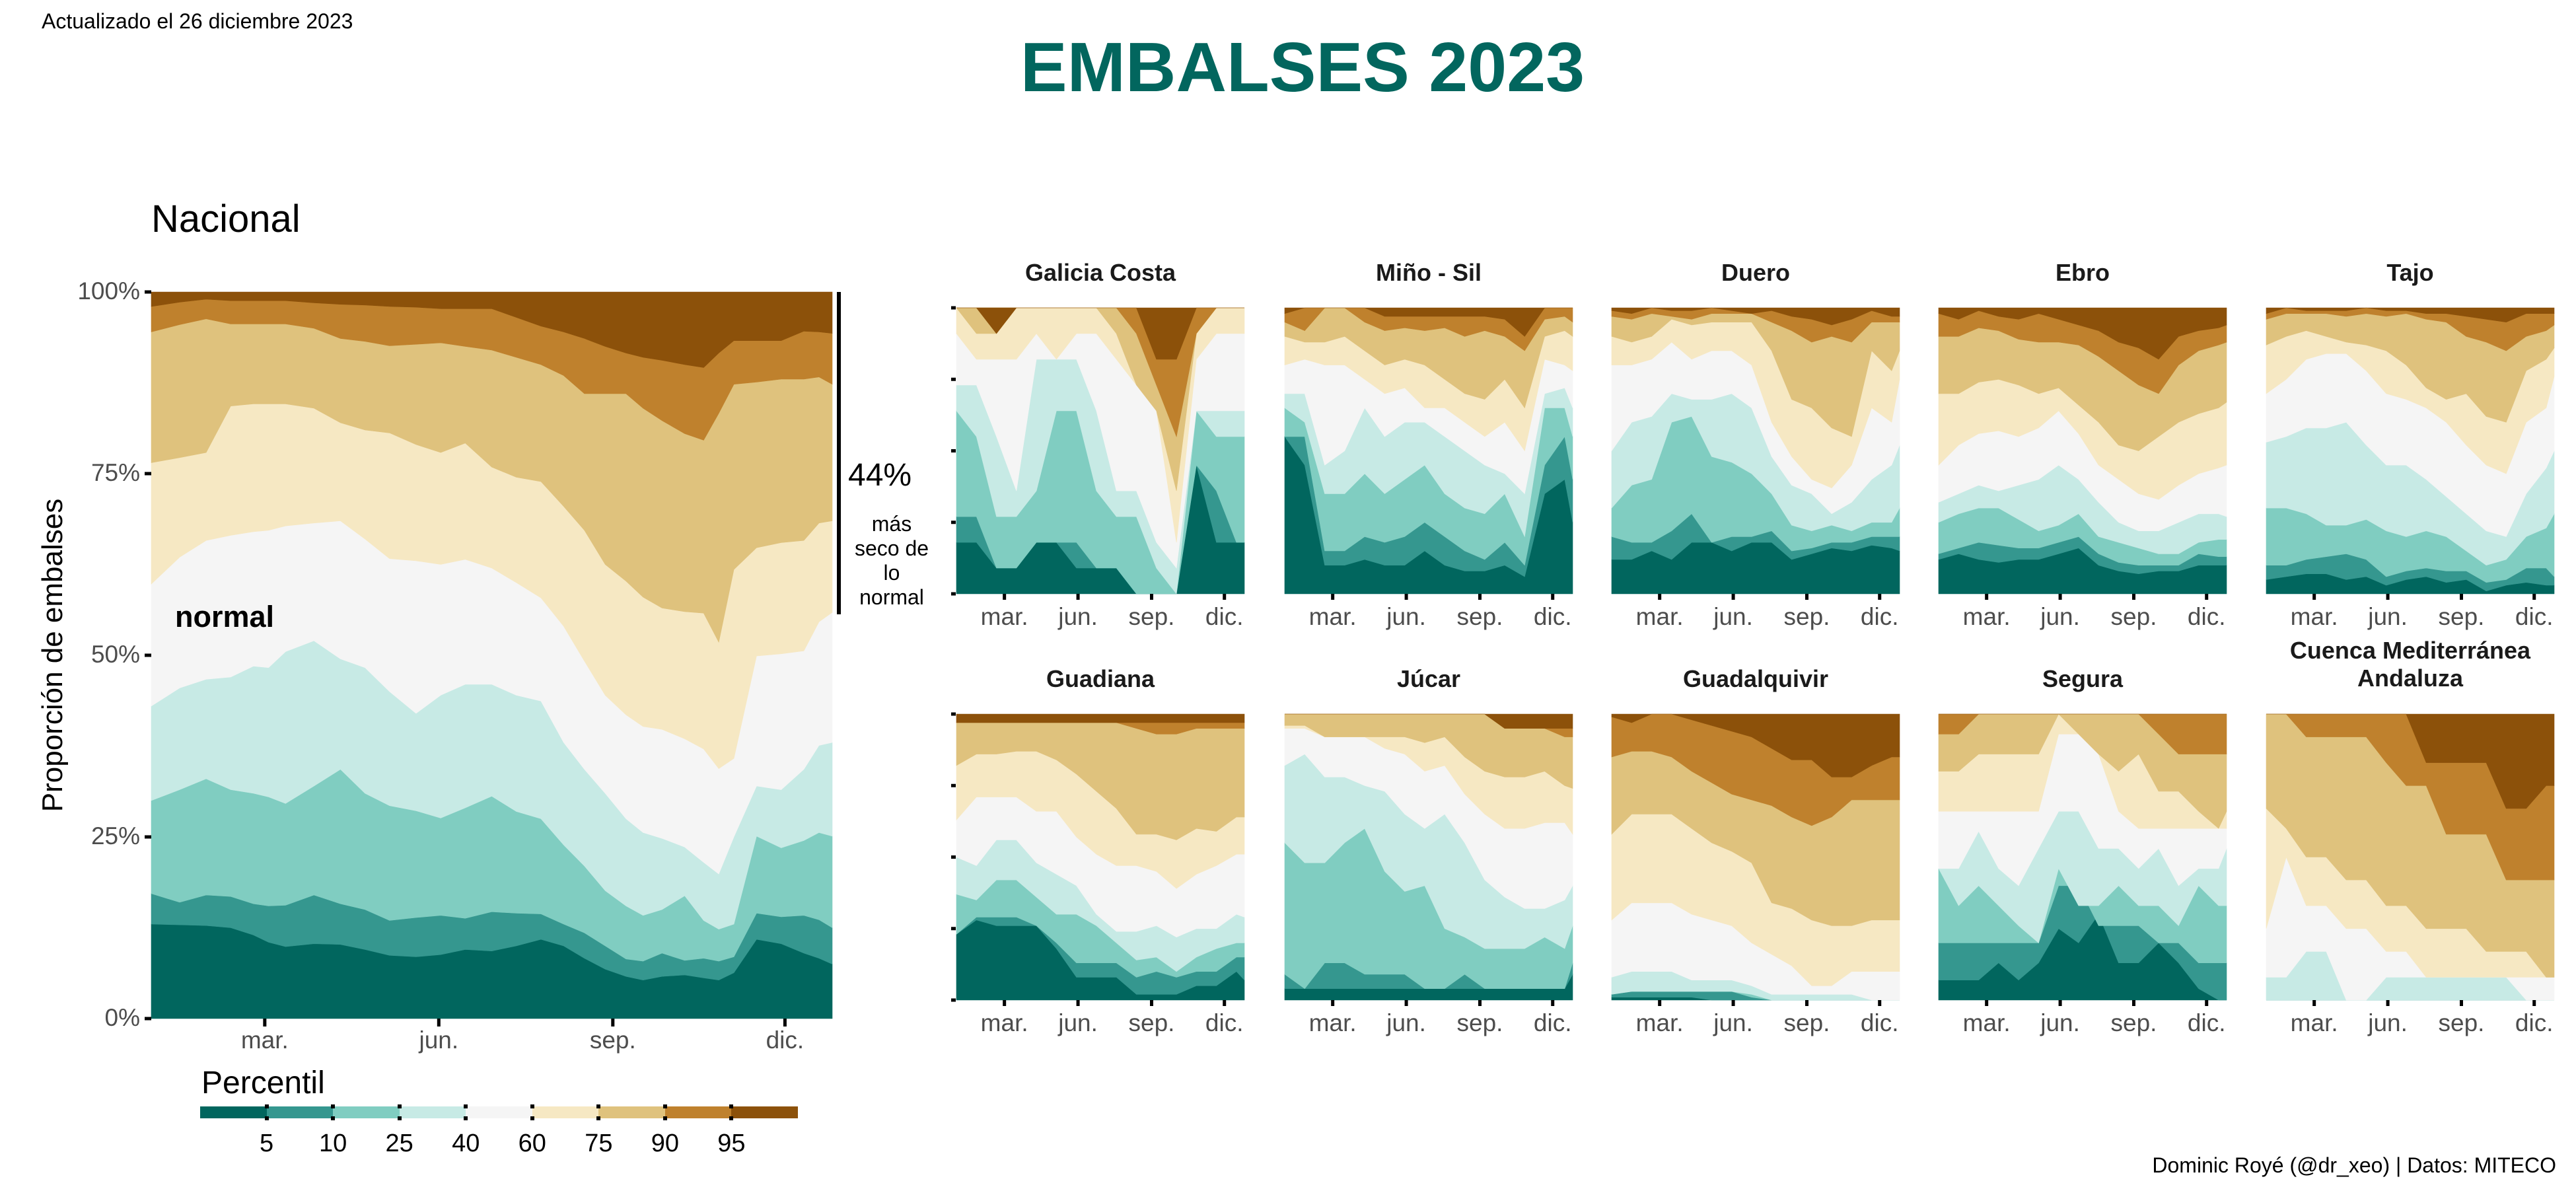  Describe the element at coordinates (892, 560) in the screenshot. I see `dry-annotation-text: más seco de lo normal` at that location.